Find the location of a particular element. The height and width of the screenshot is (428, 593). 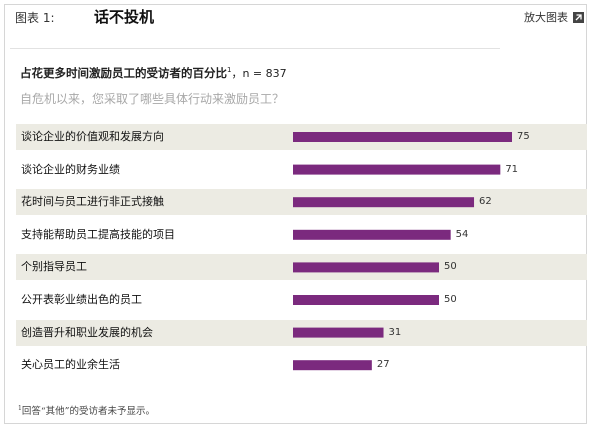

subtitle-text: 占花更多时间激励员工的受访者的百分比 is located at coordinates (123, 73).